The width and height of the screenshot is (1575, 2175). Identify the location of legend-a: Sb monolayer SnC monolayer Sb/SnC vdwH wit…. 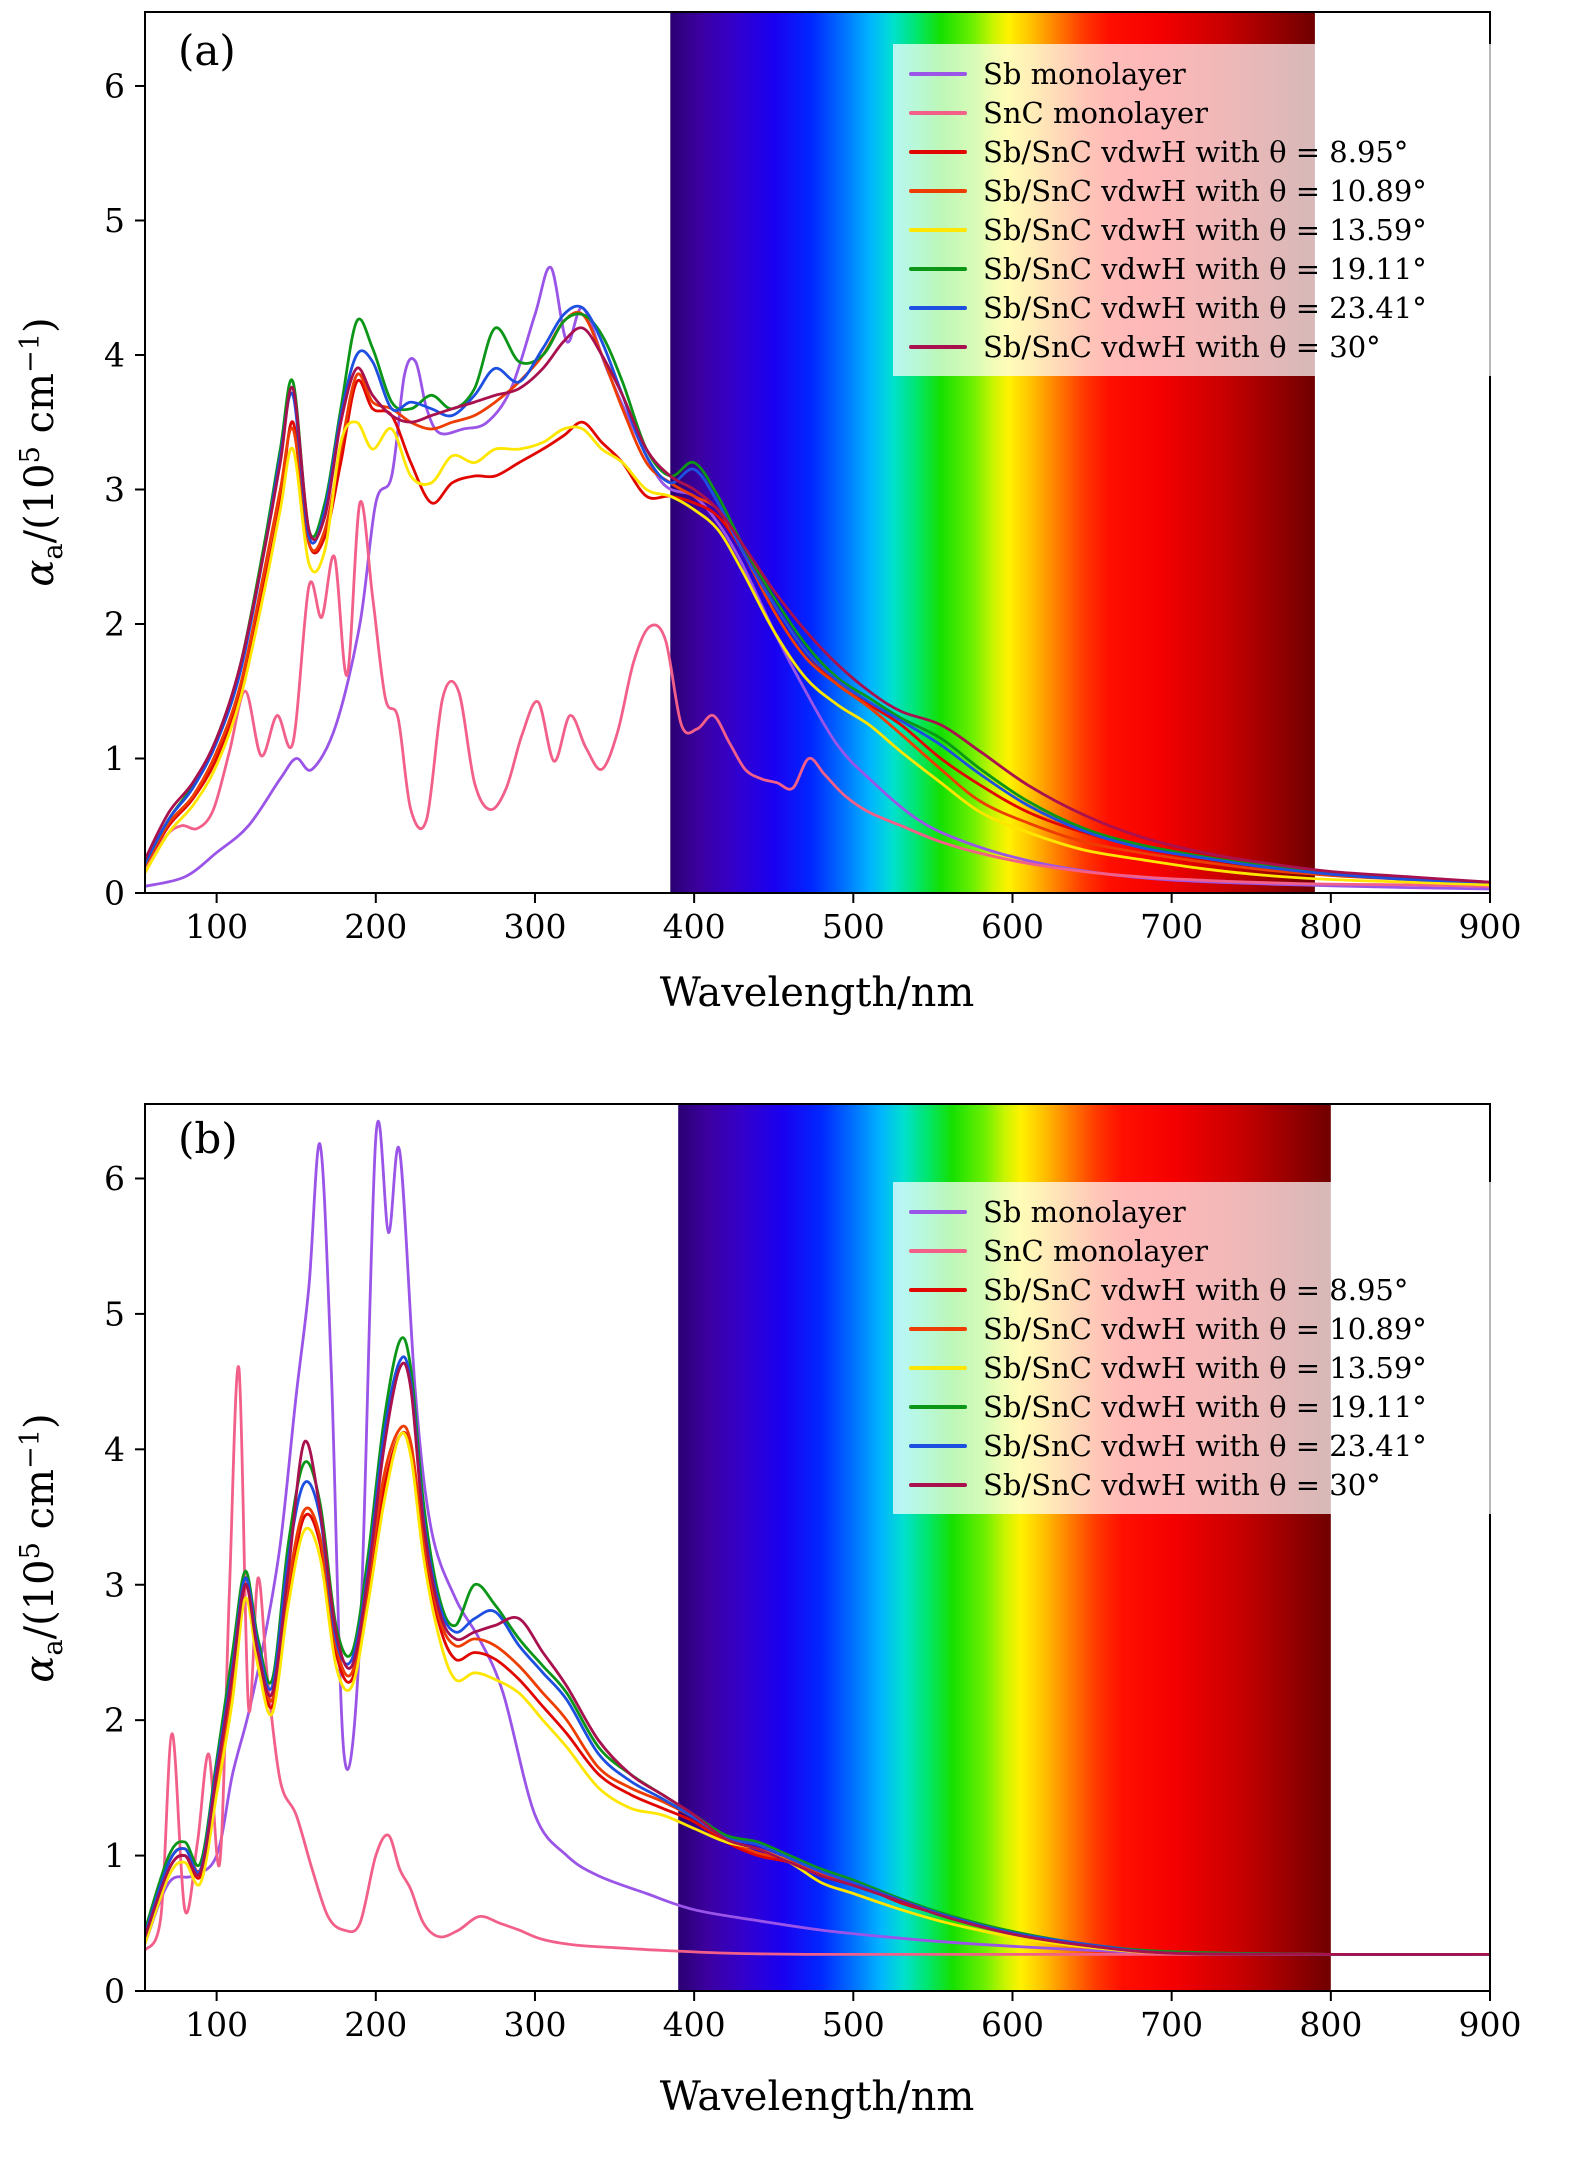
(1192, 210).